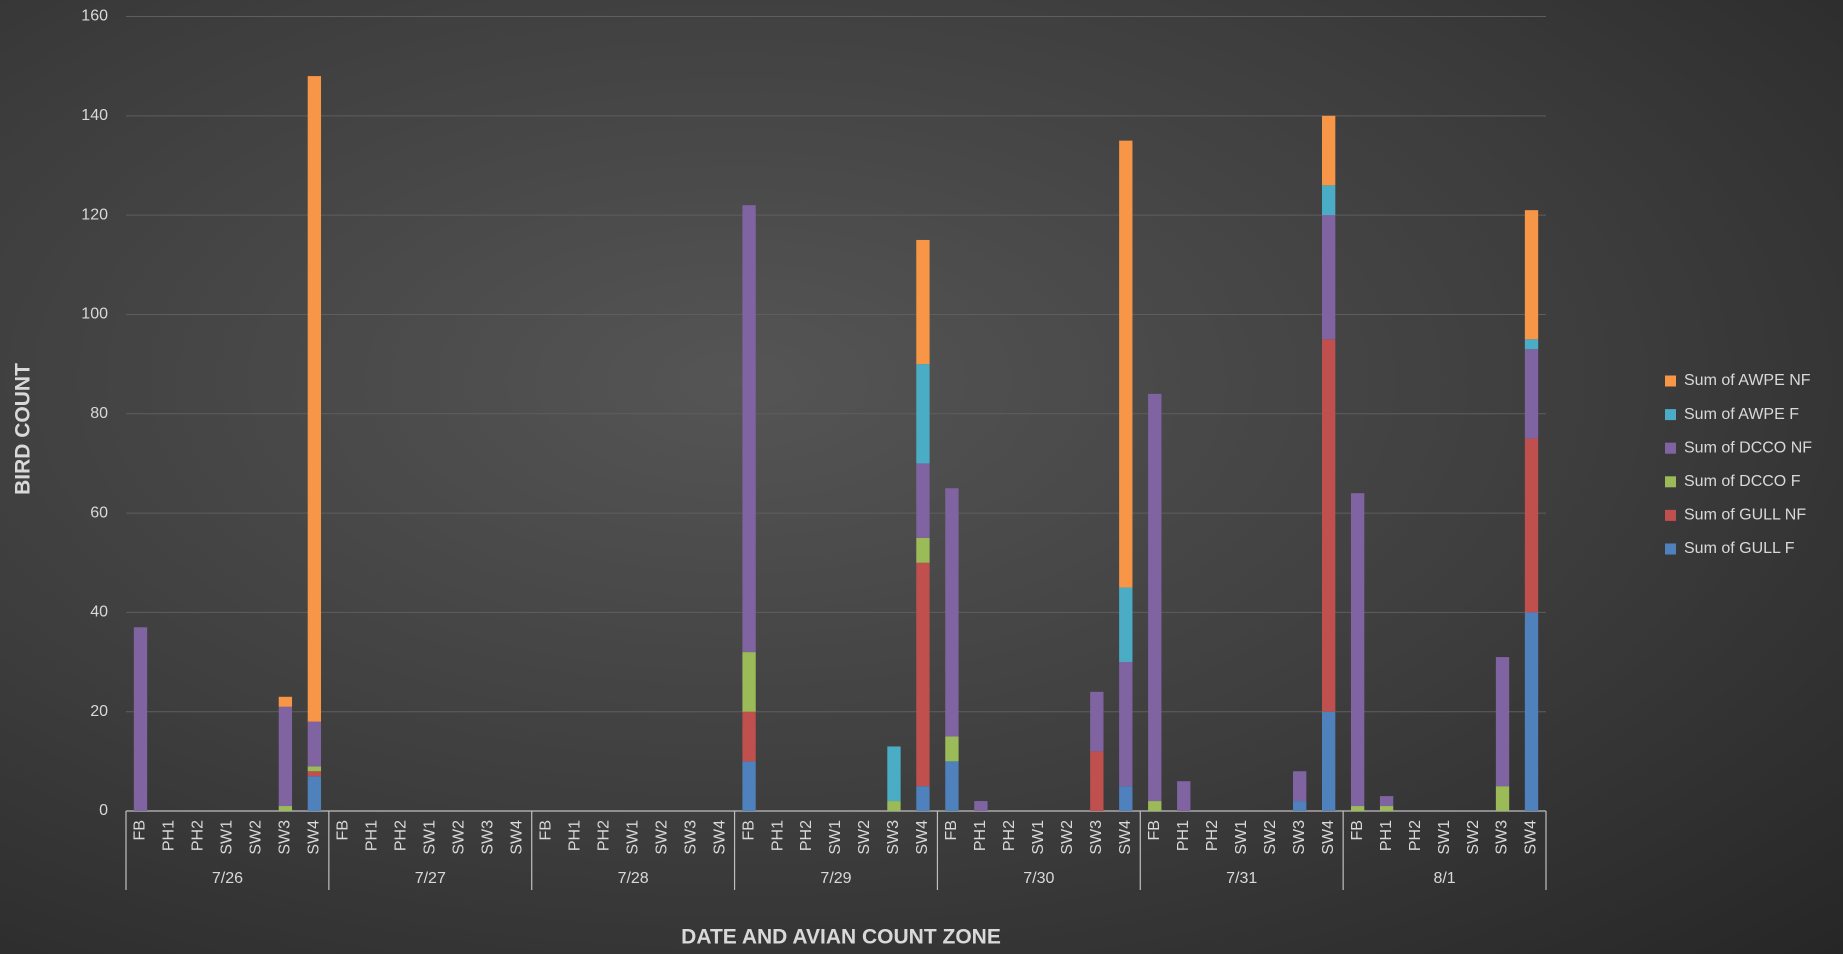  What do you see at coordinates (1747, 380) in the screenshot?
I see `legend-label: Sum of AWPE NF` at bounding box center [1747, 380].